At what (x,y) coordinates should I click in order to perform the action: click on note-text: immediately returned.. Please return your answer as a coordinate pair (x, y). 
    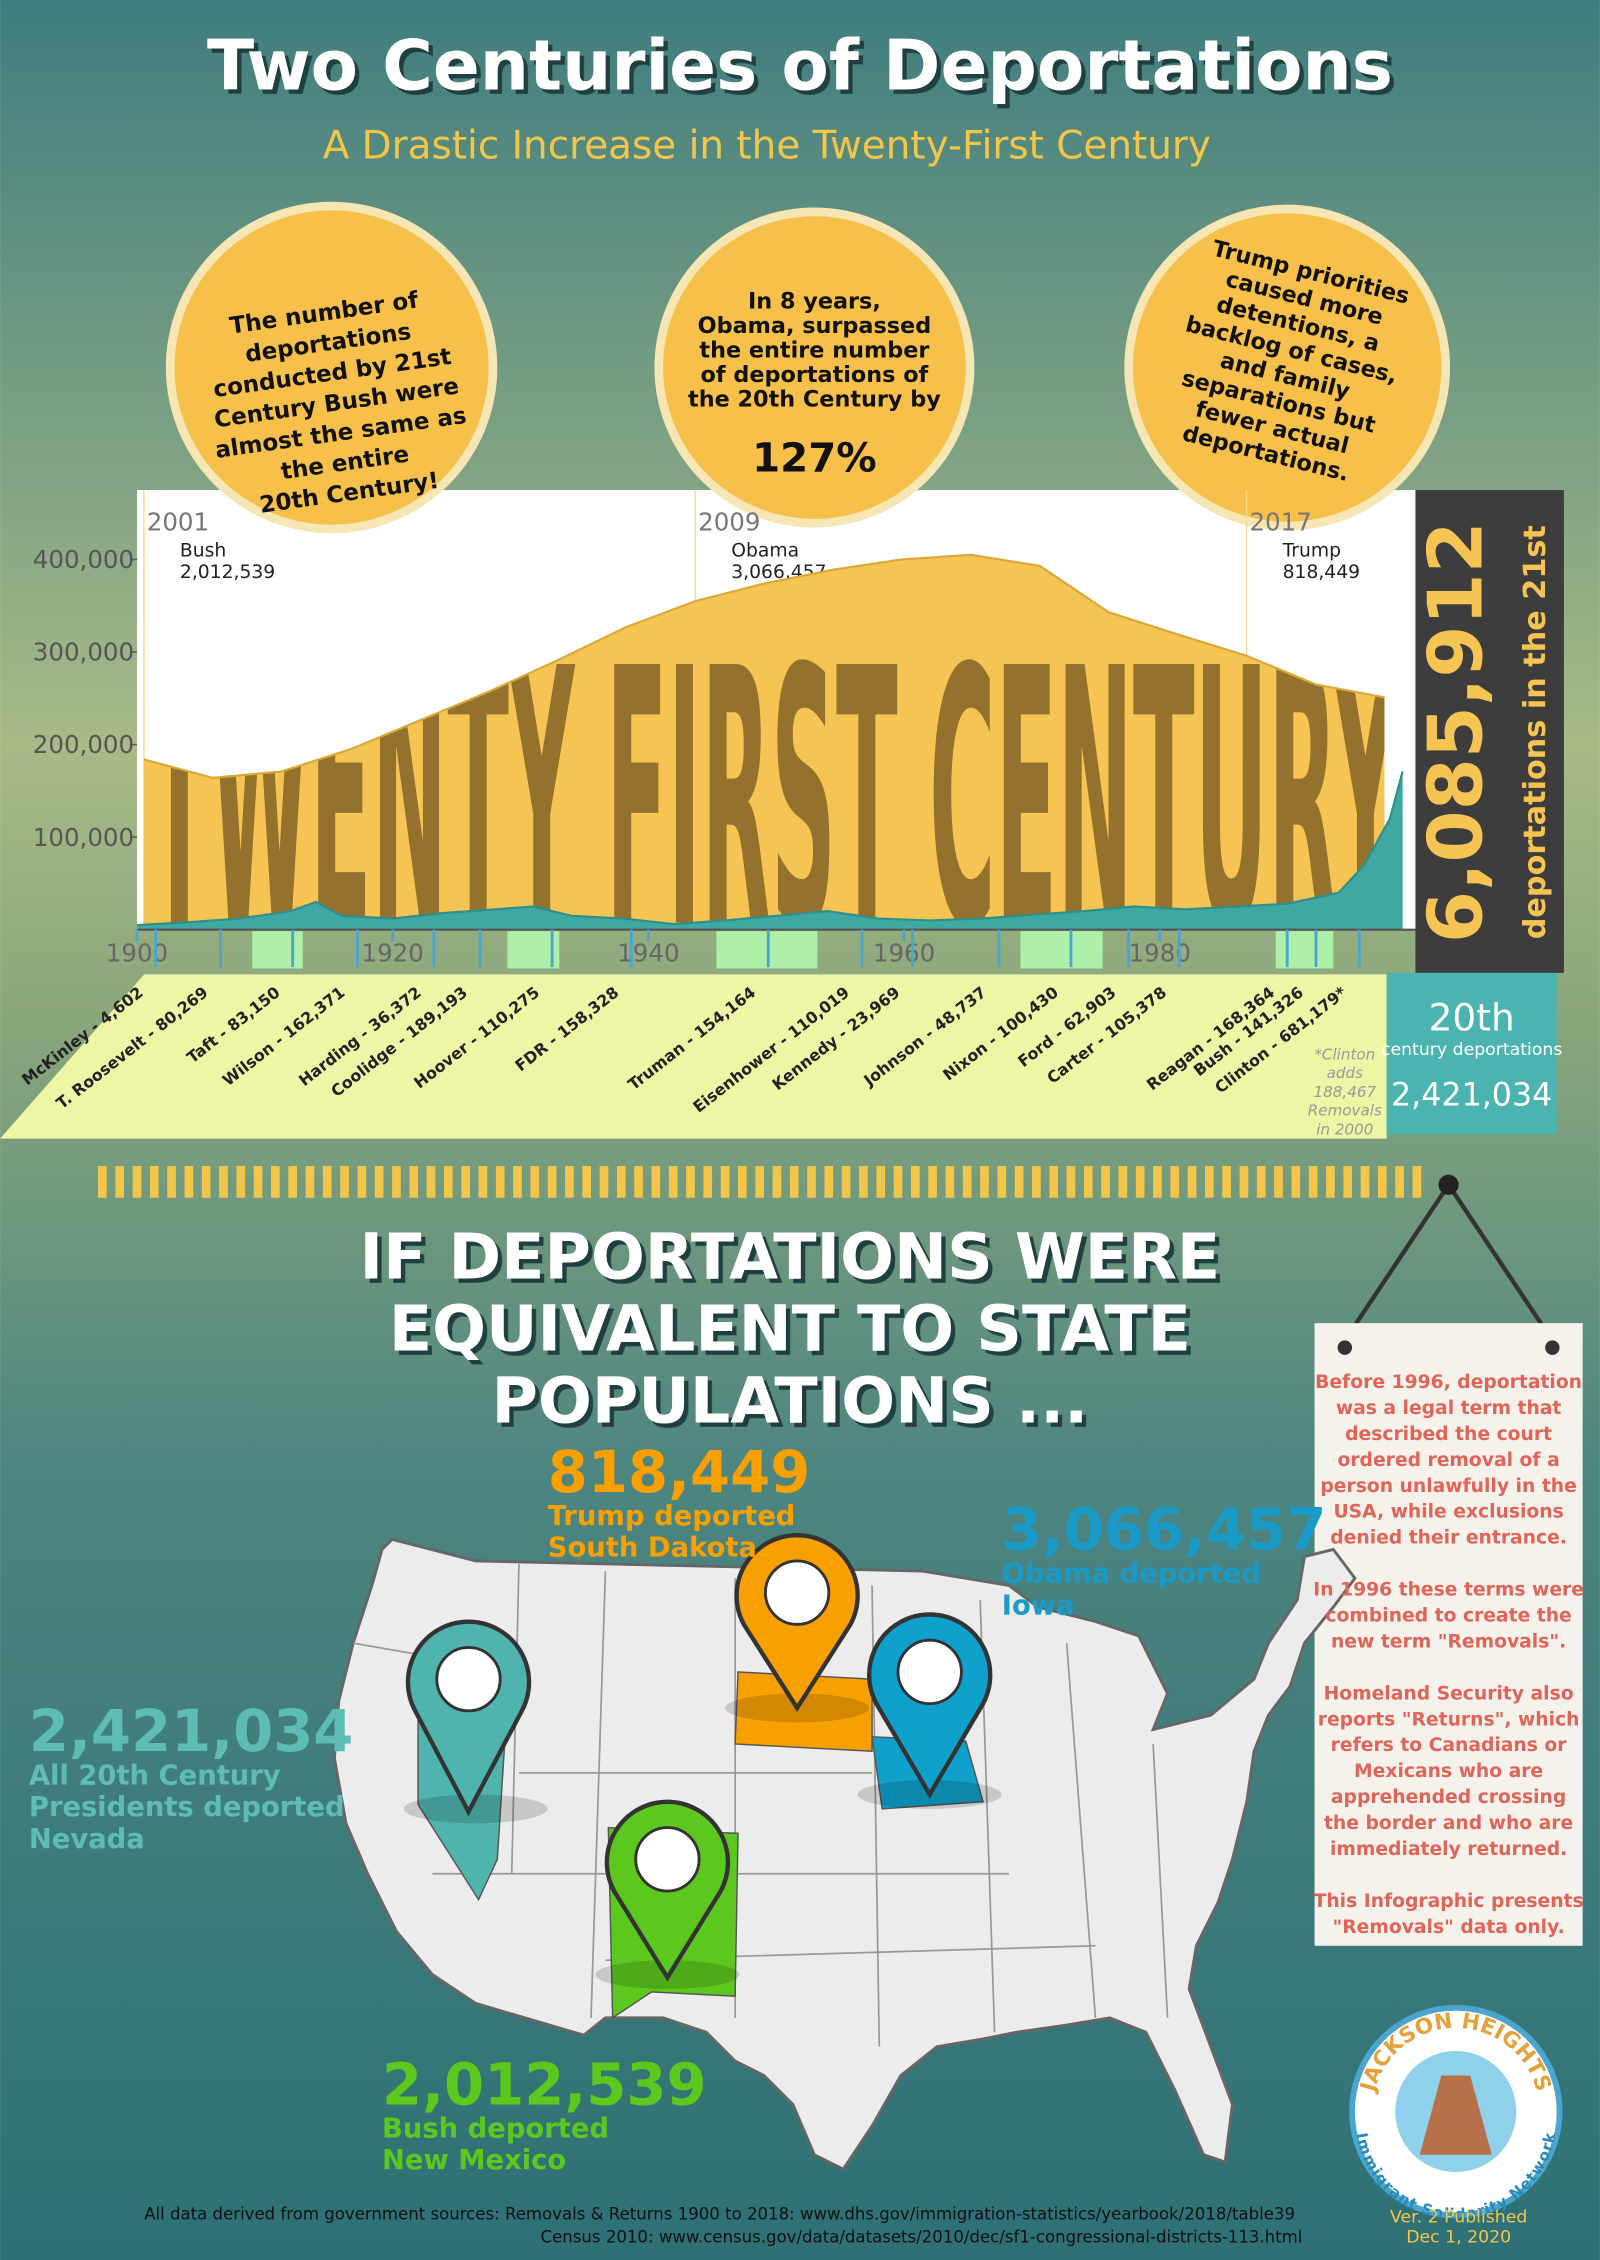
    Looking at the image, I should click on (1448, 1849).